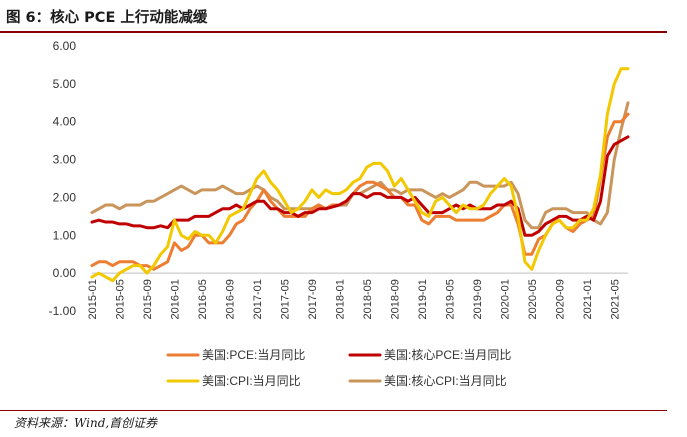 This screenshot has height=437, width=687. I want to click on x-tick-label: 2017-01, so click(258, 299).